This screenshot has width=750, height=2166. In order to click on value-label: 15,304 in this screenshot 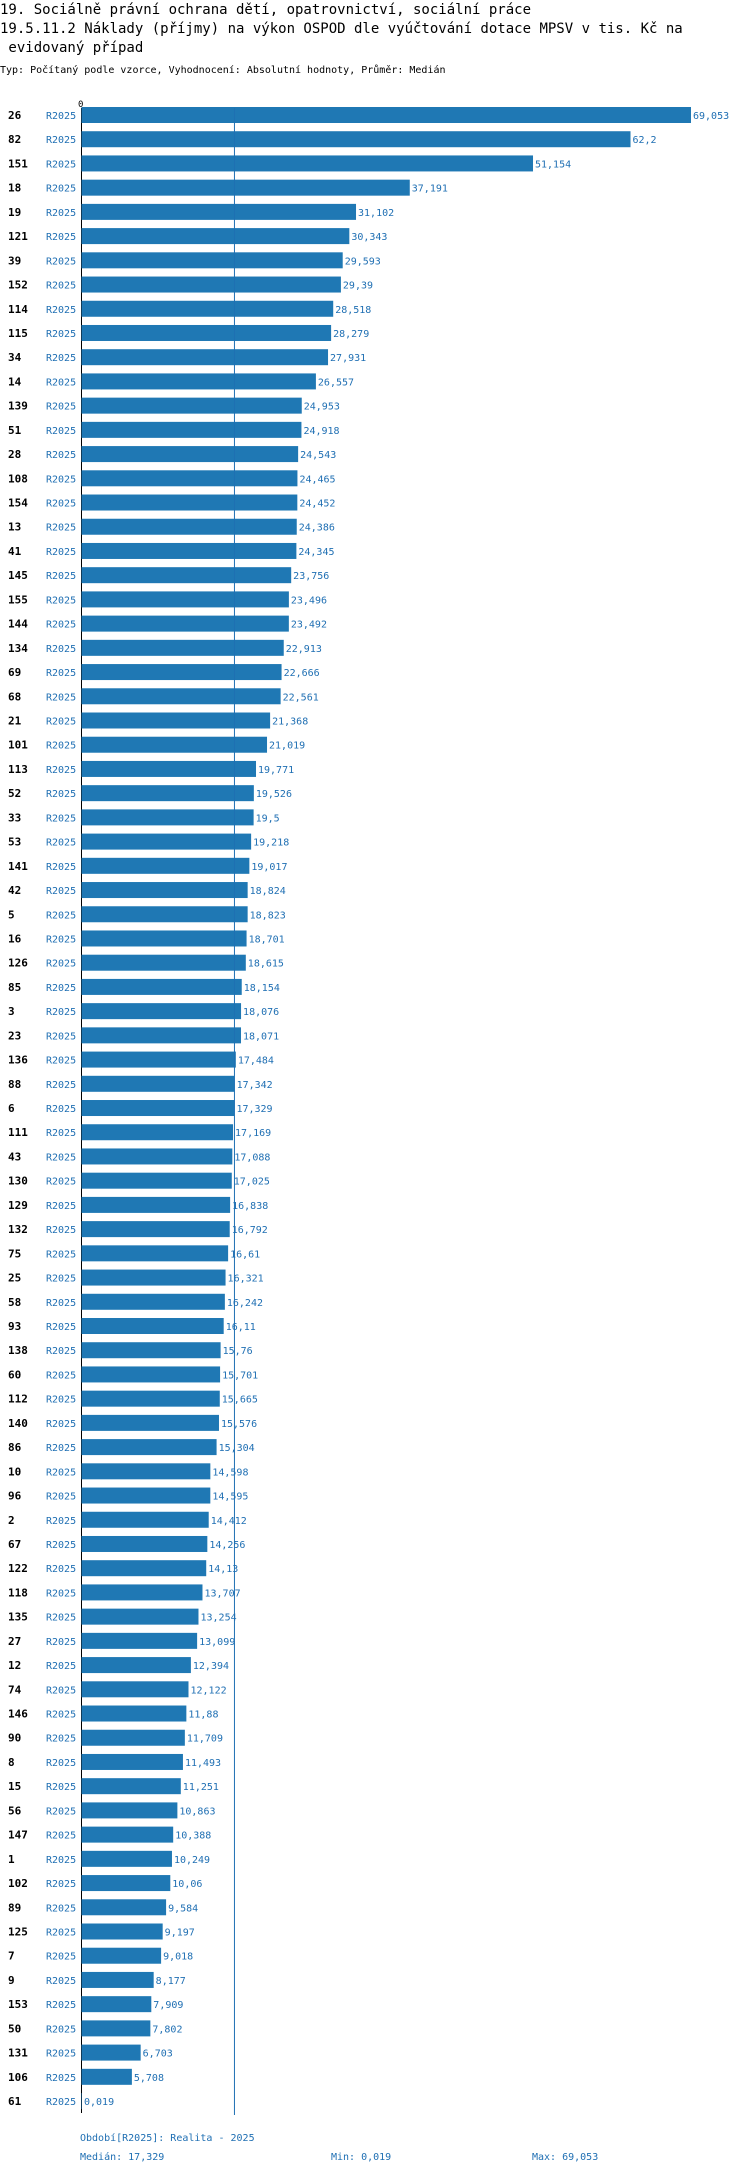, I will do `click(237, 1448)`.